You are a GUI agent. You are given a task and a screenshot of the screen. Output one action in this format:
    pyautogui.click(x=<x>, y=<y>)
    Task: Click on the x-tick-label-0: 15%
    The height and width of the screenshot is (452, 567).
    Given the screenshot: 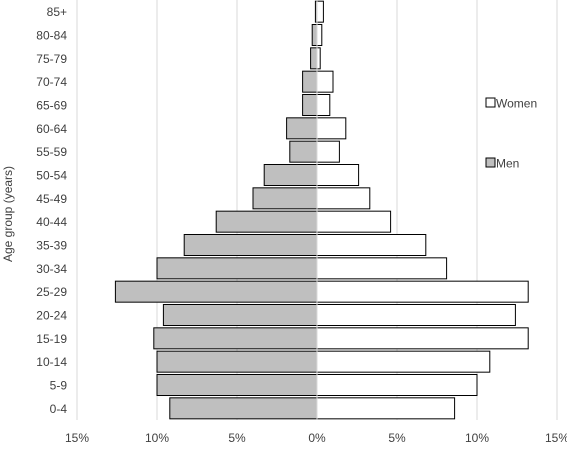 What is the action you would take?
    pyautogui.click(x=77, y=438)
    